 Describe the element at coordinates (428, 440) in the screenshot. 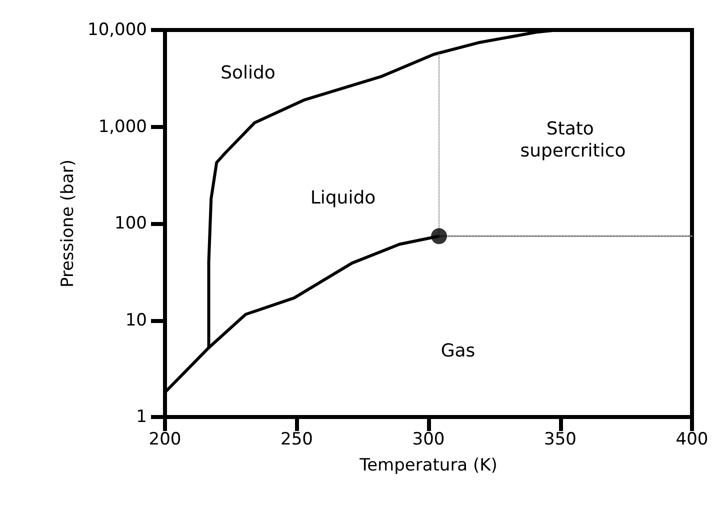

I see `x-tick-label: 300` at that location.